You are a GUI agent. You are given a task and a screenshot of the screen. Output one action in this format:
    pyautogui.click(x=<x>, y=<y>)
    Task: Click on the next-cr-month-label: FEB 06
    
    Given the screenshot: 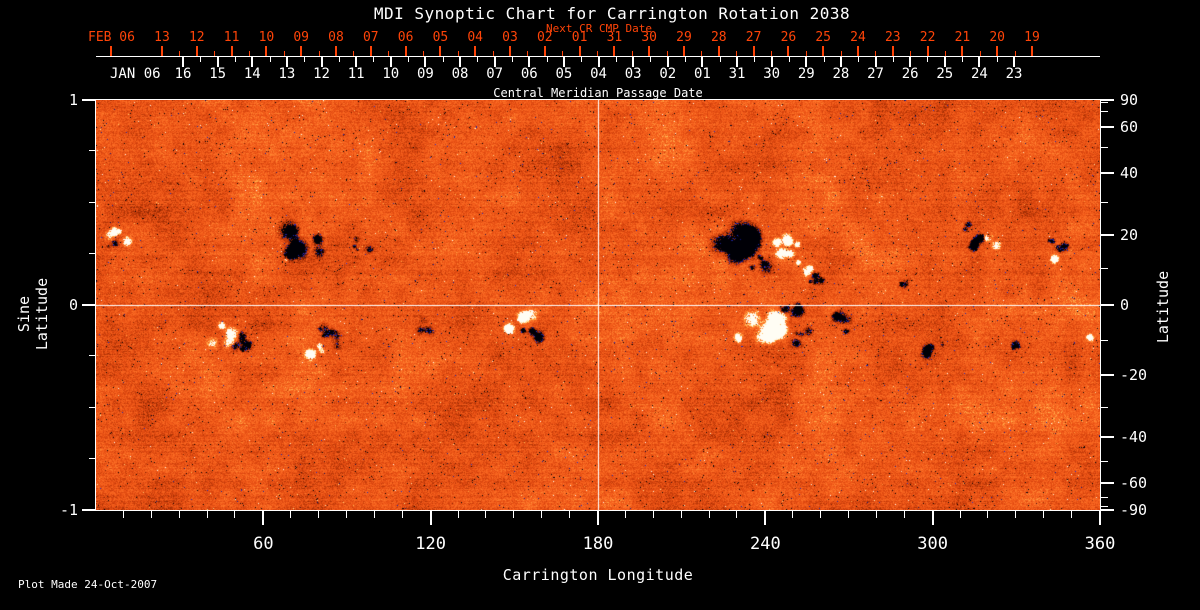 What is the action you would take?
    pyautogui.click(x=111, y=37)
    